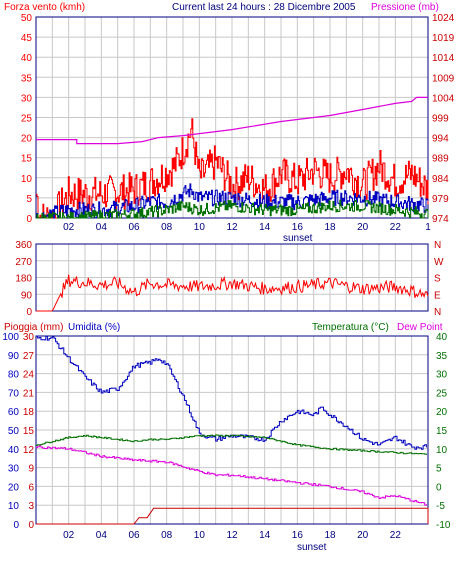 The width and height of the screenshot is (465, 561). What do you see at coordinates (31, 469) in the screenshot?
I see `rain-tick-label: 9` at bounding box center [31, 469].